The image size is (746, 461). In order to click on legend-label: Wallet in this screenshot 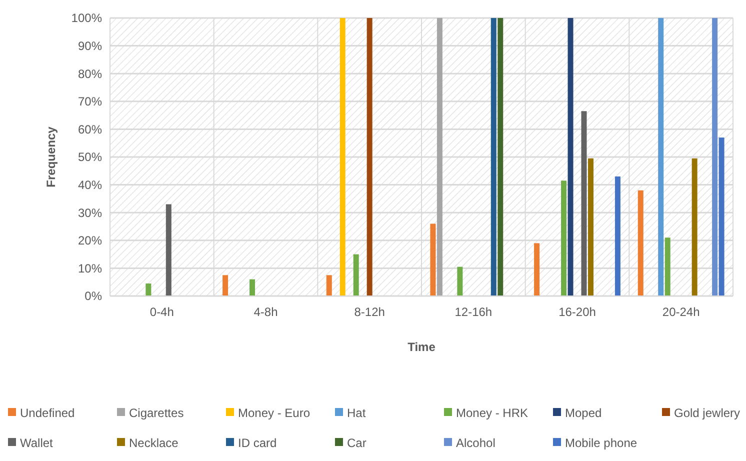, I will do `click(37, 443)`.